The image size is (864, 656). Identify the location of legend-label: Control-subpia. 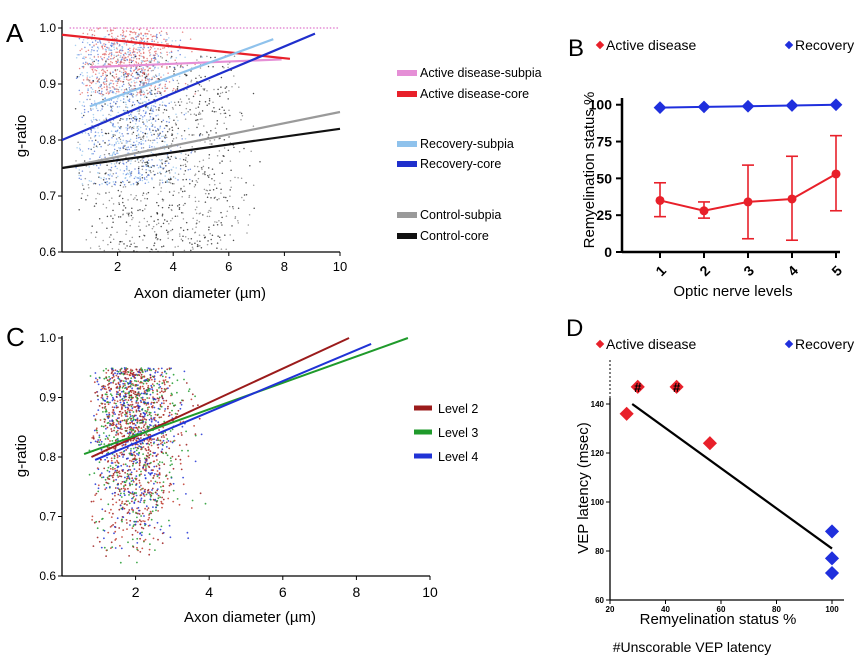
(460, 215).